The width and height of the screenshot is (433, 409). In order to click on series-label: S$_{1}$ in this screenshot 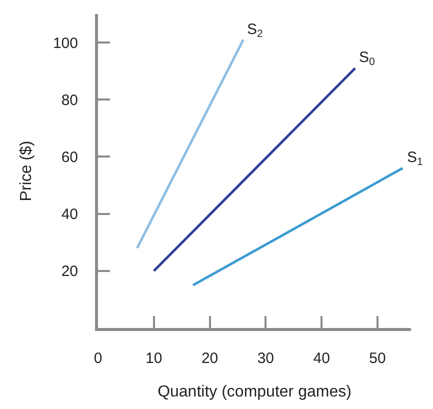, I will do `click(415, 158)`.